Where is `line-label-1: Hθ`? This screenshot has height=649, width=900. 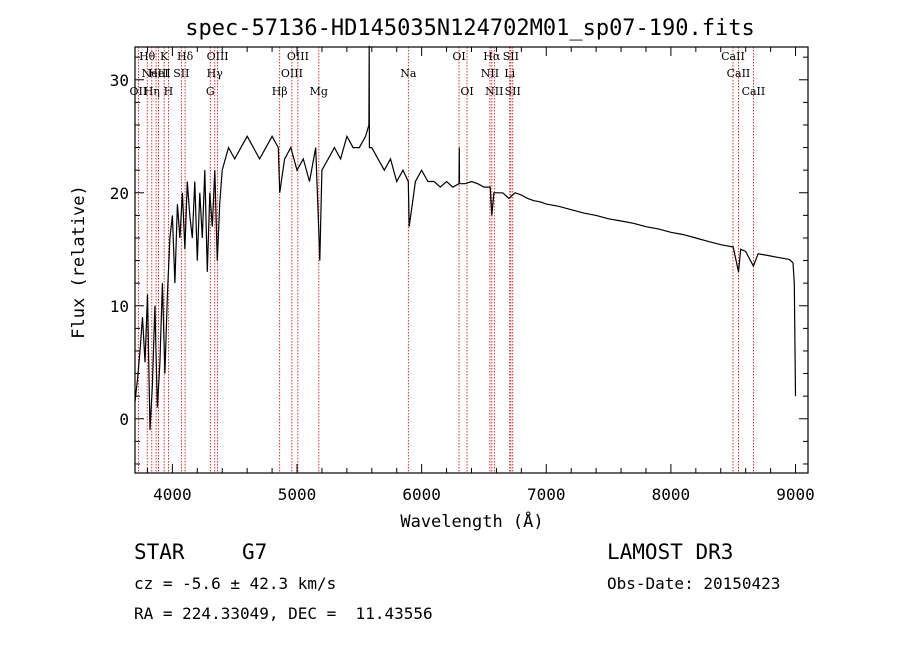
line-label-1: Hθ is located at coordinates (147, 56).